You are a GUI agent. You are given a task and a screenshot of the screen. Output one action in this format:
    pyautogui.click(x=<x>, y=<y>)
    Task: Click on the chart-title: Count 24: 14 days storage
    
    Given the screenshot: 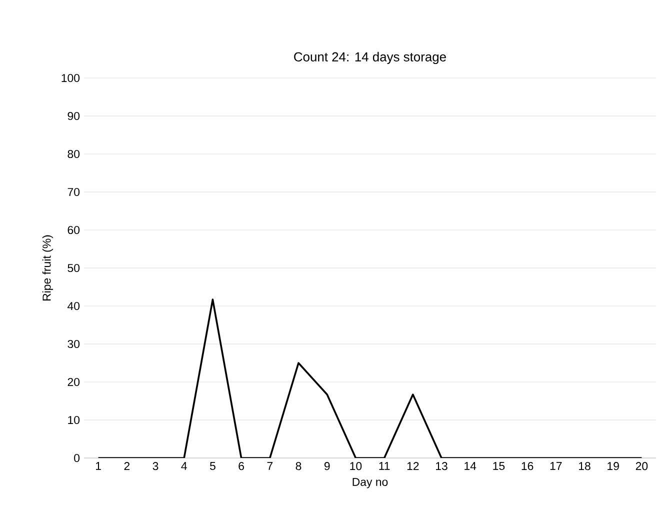 What is the action you would take?
    pyautogui.click(x=370, y=58)
    